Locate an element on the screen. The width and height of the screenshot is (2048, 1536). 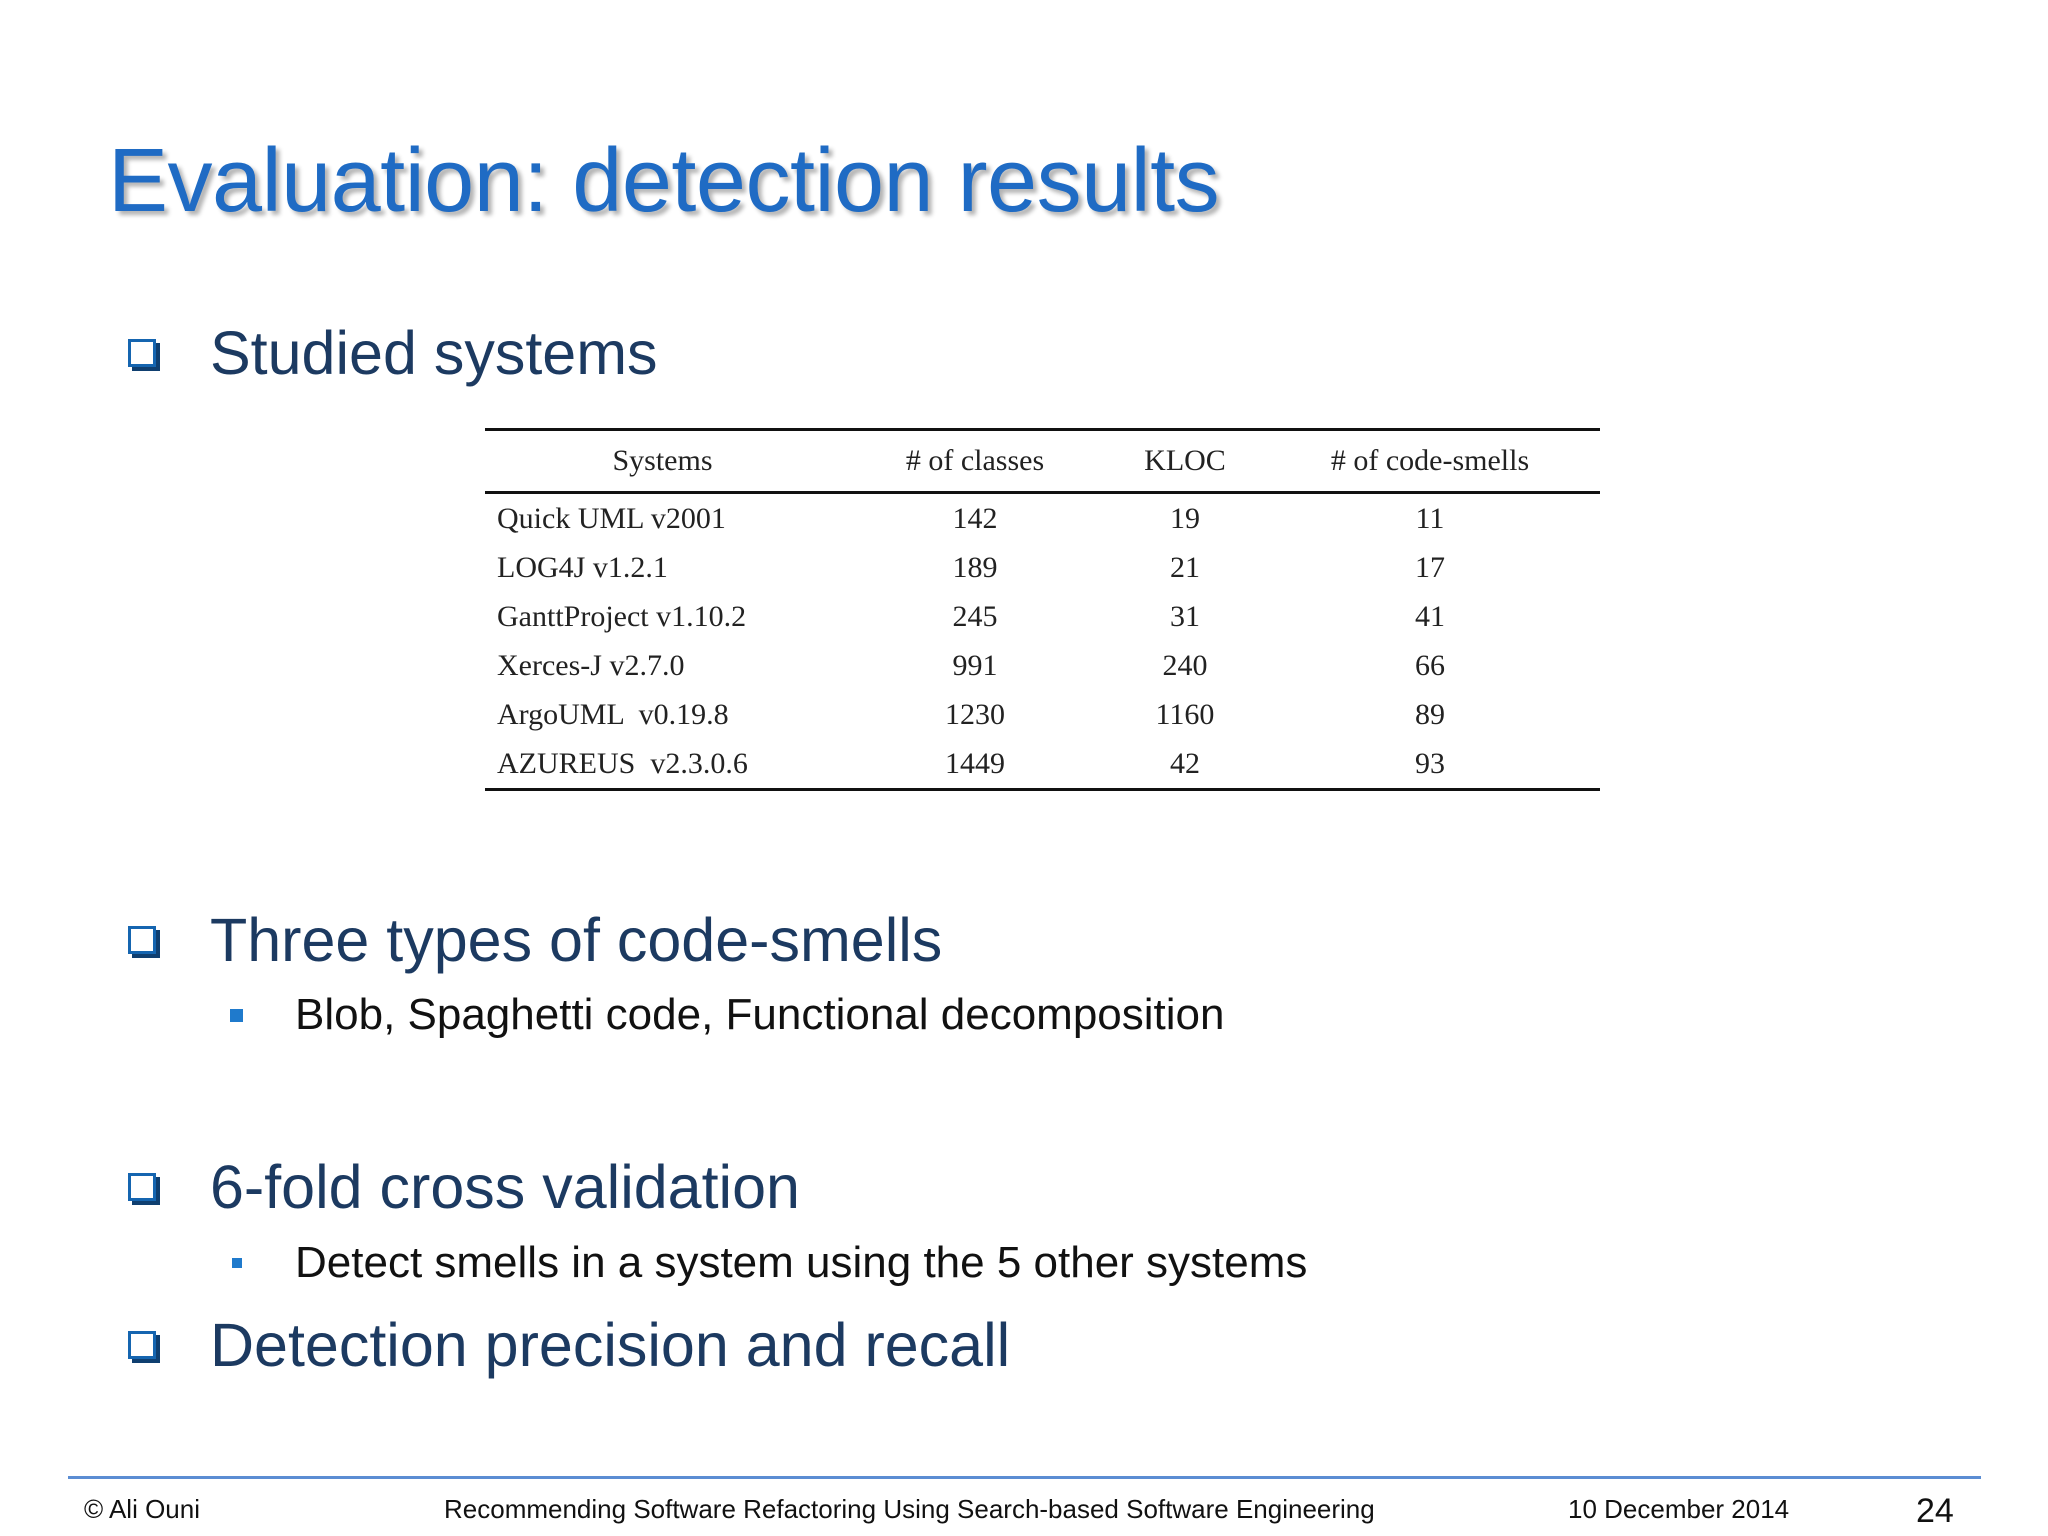
table-row: LOG4J v1.2.1 189 21 17 is located at coordinates (1042, 567).